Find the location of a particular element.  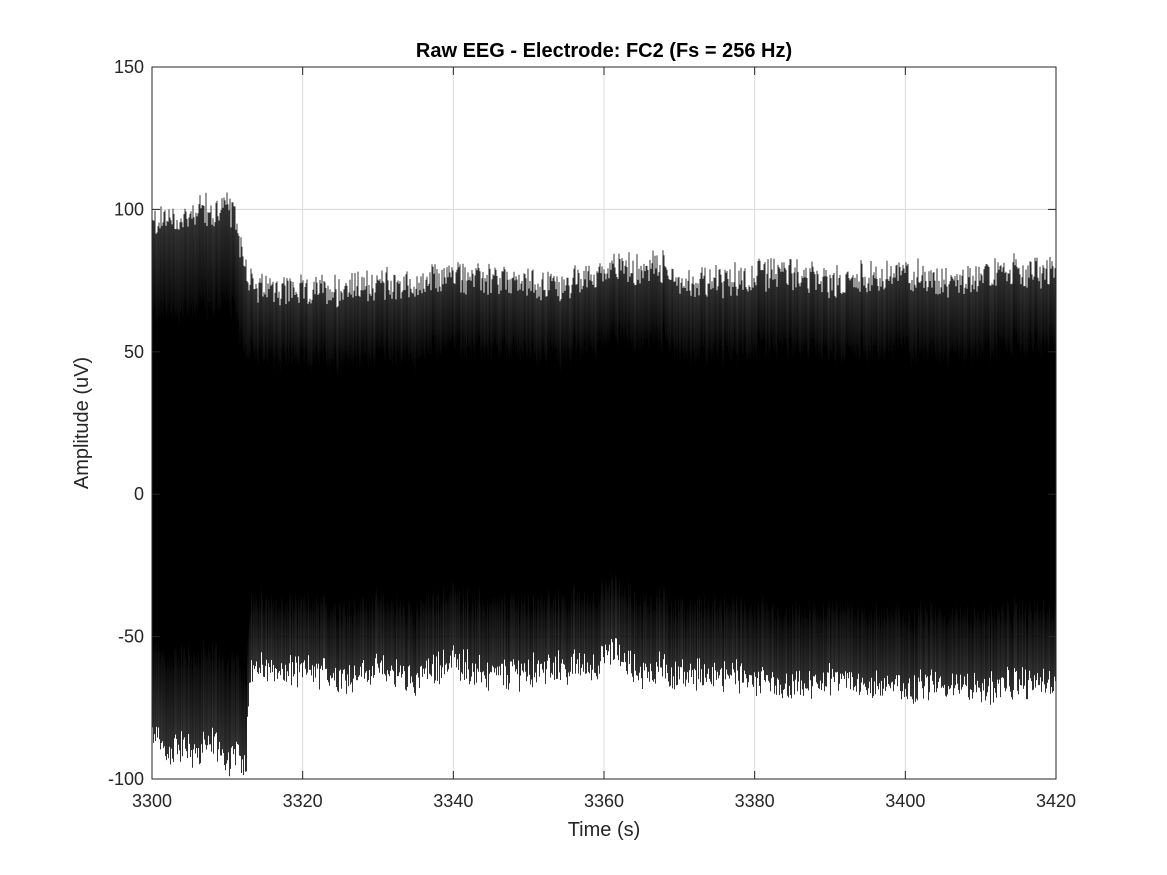

y-tick-label: -100 is located at coordinates (126, 779).